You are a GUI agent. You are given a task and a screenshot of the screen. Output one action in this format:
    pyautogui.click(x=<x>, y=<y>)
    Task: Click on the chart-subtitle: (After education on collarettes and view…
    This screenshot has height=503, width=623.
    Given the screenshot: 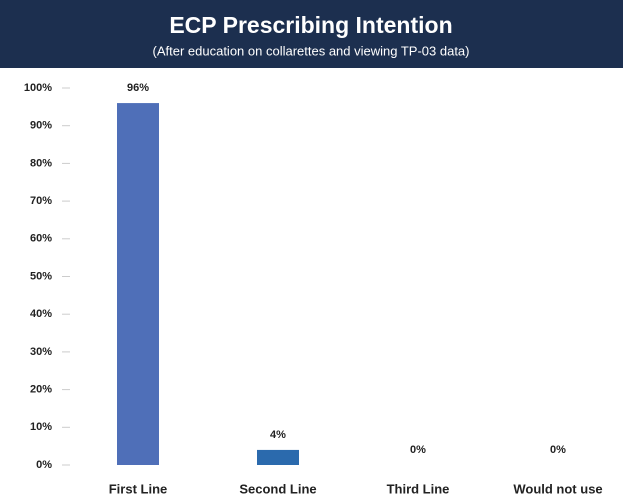 What is the action you would take?
    pyautogui.click(x=311, y=50)
    